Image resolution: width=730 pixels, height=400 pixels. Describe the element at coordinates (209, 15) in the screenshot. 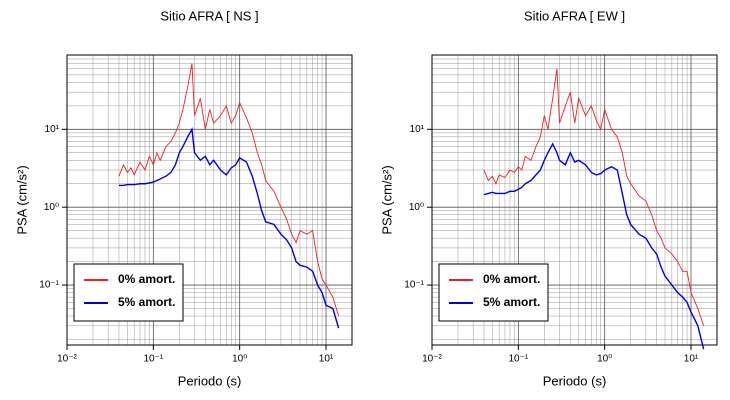

I see `chart-title: Sitio AFRA [ NS ]` at that location.